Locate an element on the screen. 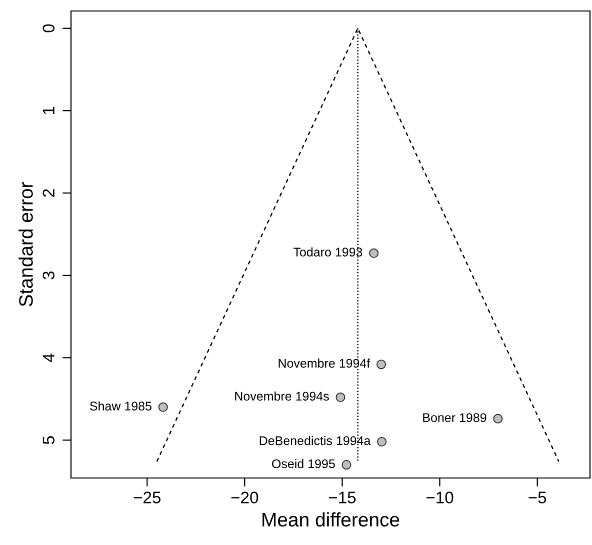 Image resolution: width=592 pixels, height=545 pixels. annotation: DeBenedictis 1994a is located at coordinates (315, 441).